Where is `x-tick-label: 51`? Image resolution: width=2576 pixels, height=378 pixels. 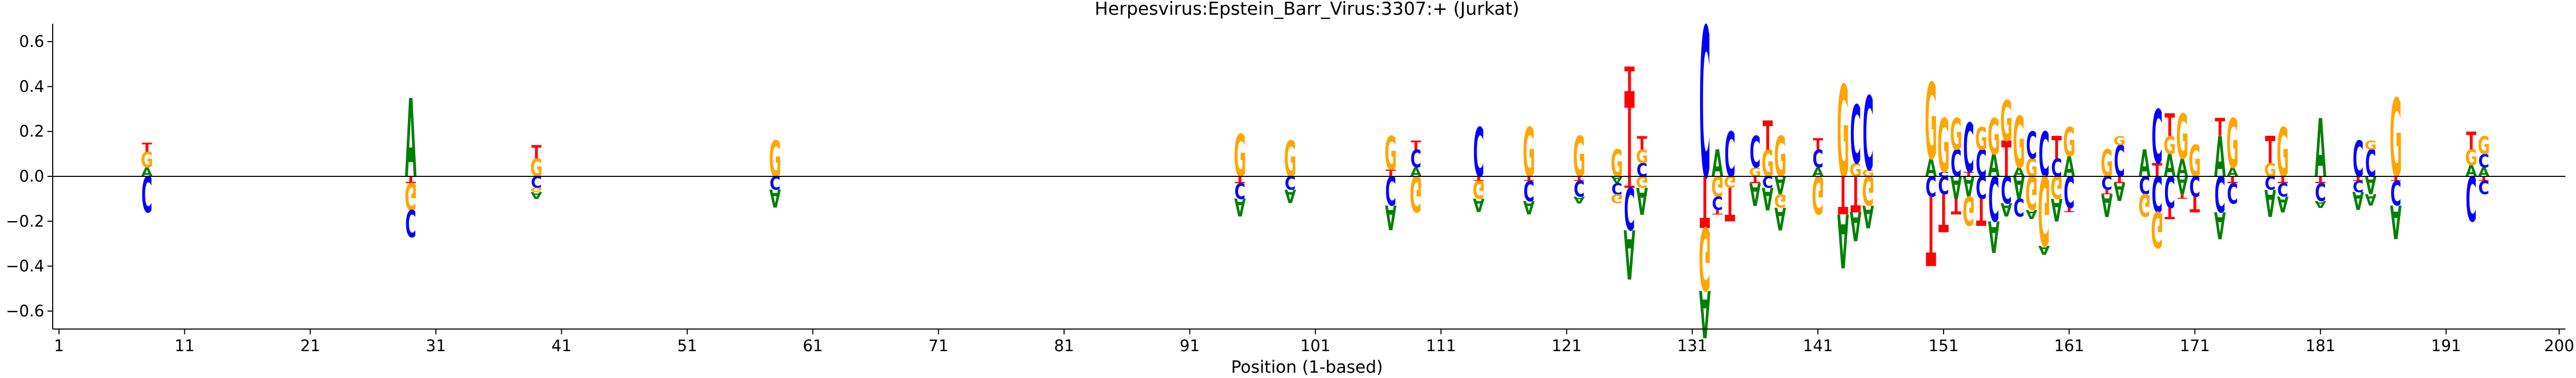
x-tick-label: 51 is located at coordinates (687, 346).